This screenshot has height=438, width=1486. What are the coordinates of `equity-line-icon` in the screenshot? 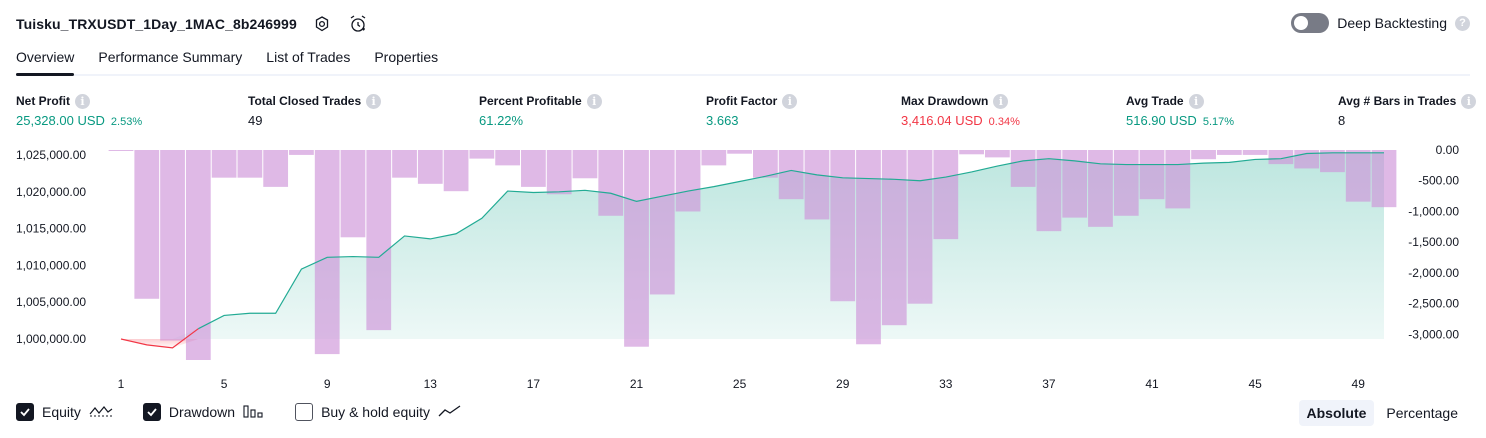 It's located at (101, 412).